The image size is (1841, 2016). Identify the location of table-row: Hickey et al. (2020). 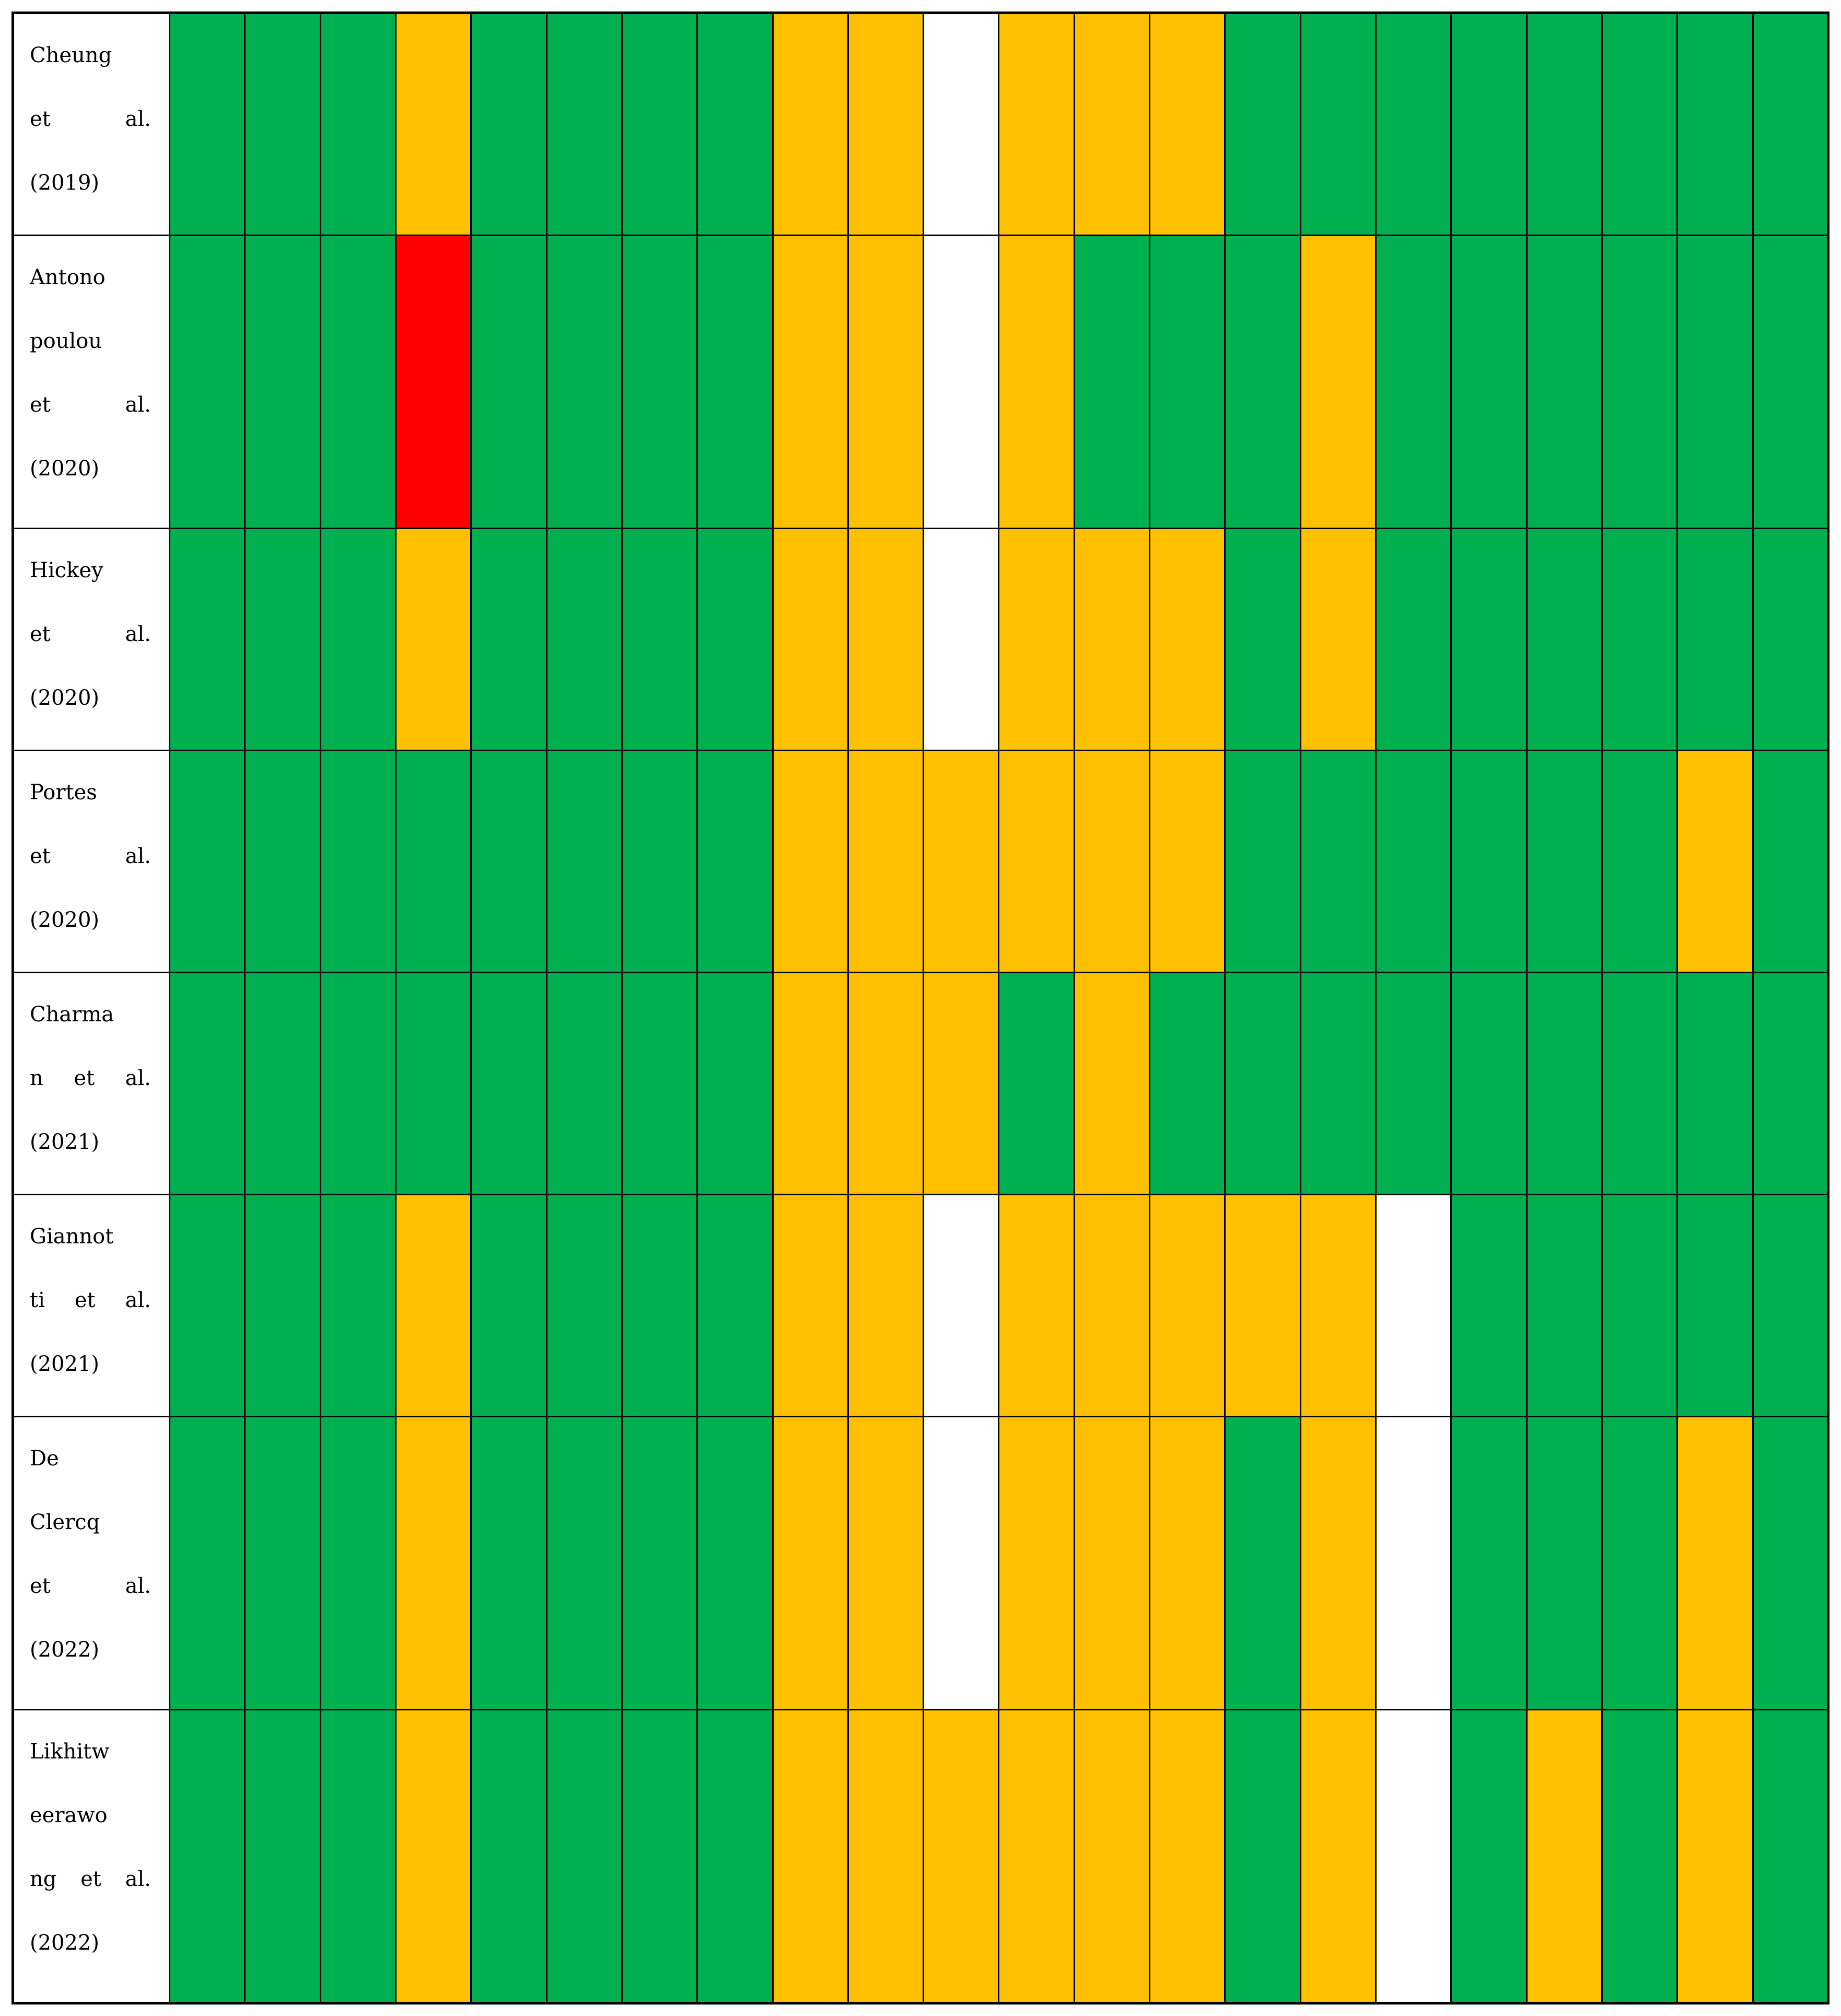
(921, 639).